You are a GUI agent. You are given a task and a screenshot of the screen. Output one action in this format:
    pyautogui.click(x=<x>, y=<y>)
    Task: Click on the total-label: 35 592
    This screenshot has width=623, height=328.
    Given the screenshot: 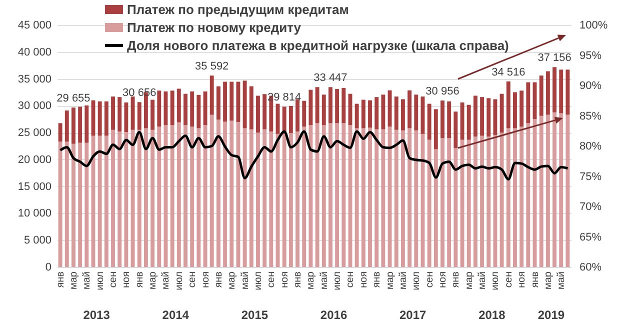 What is the action you would take?
    pyautogui.click(x=212, y=66)
    